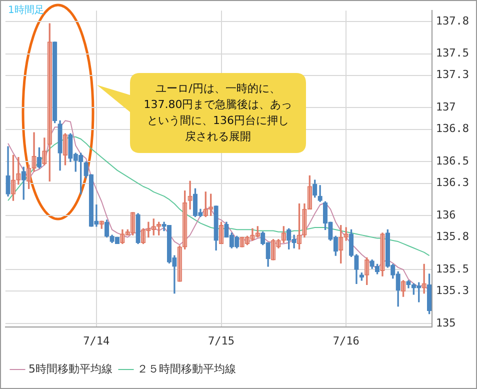 The height and width of the screenshot is (389, 477). What do you see at coordinates (453, 269) in the screenshot?
I see `y-tick-label: 135.5` at bounding box center [453, 269].